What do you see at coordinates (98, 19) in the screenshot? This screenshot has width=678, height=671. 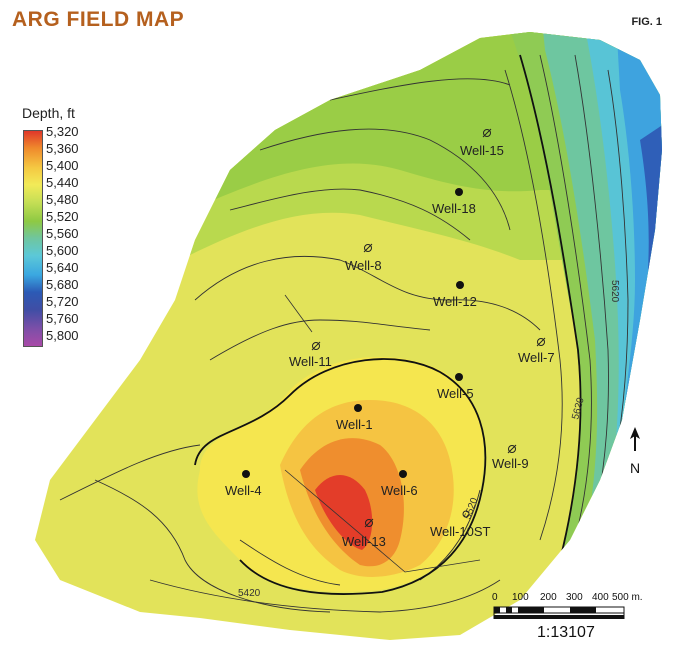 I see `map-title: ARG FIELD MAP` at bounding box center [98, 19].